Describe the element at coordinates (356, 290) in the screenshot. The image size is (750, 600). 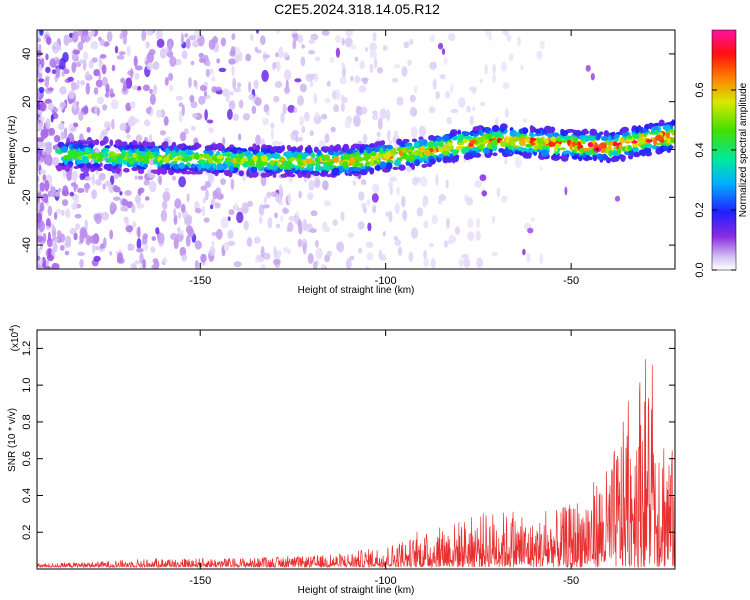
I see `spectrogram-x-axis-label: Height of straight line (km)` at that location.